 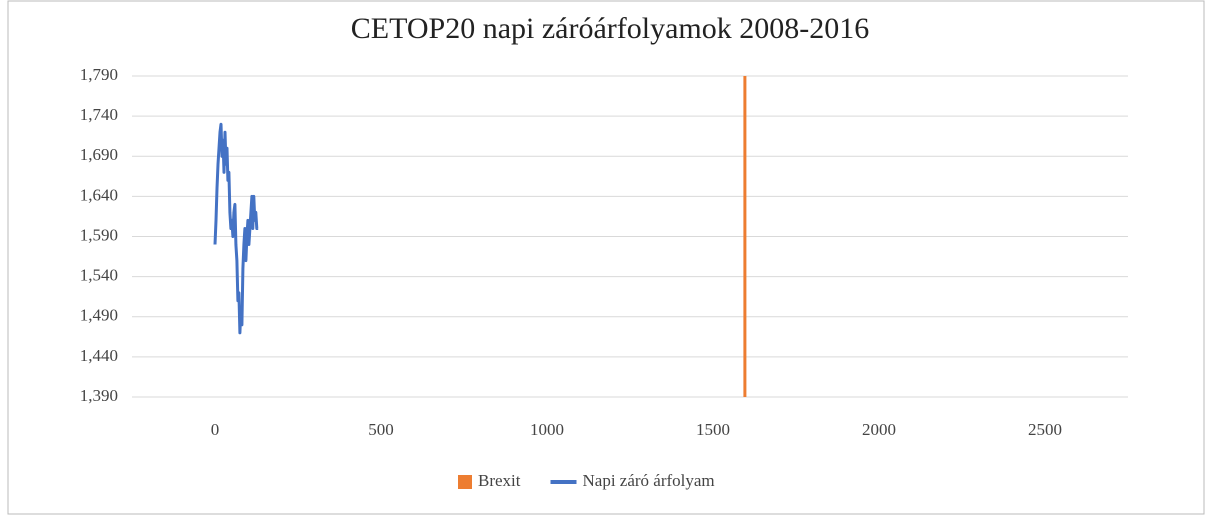 I want to click on x-tick-label: 0, so click(x=215, y=429).